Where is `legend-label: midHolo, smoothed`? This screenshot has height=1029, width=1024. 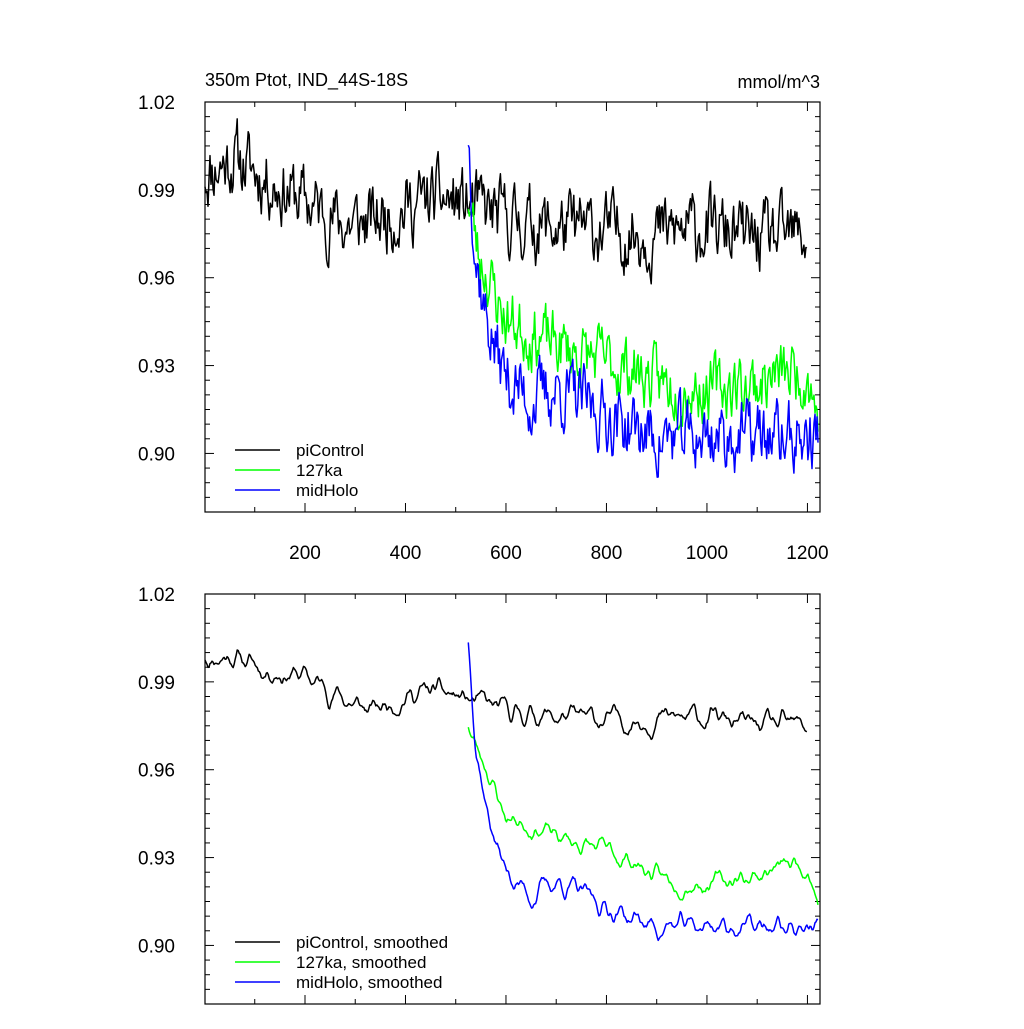
legend-label: midHolo, smoothed is located at coordinates (369, 982).